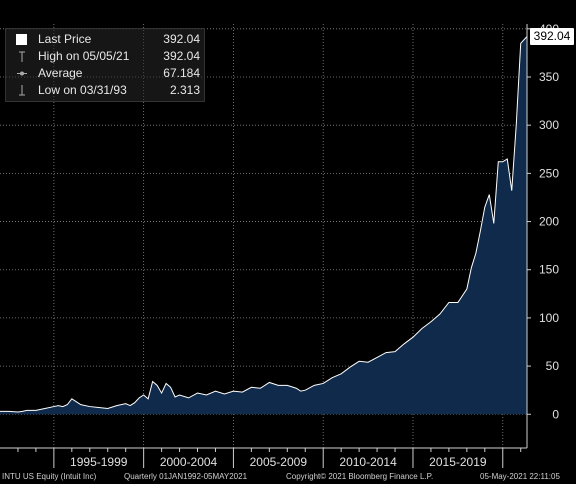 The image size is (576, 484). What do you see at coordinates (60, 73) in the screenshot?
I see `legend-label: Average` at bounding box center [60, 73].